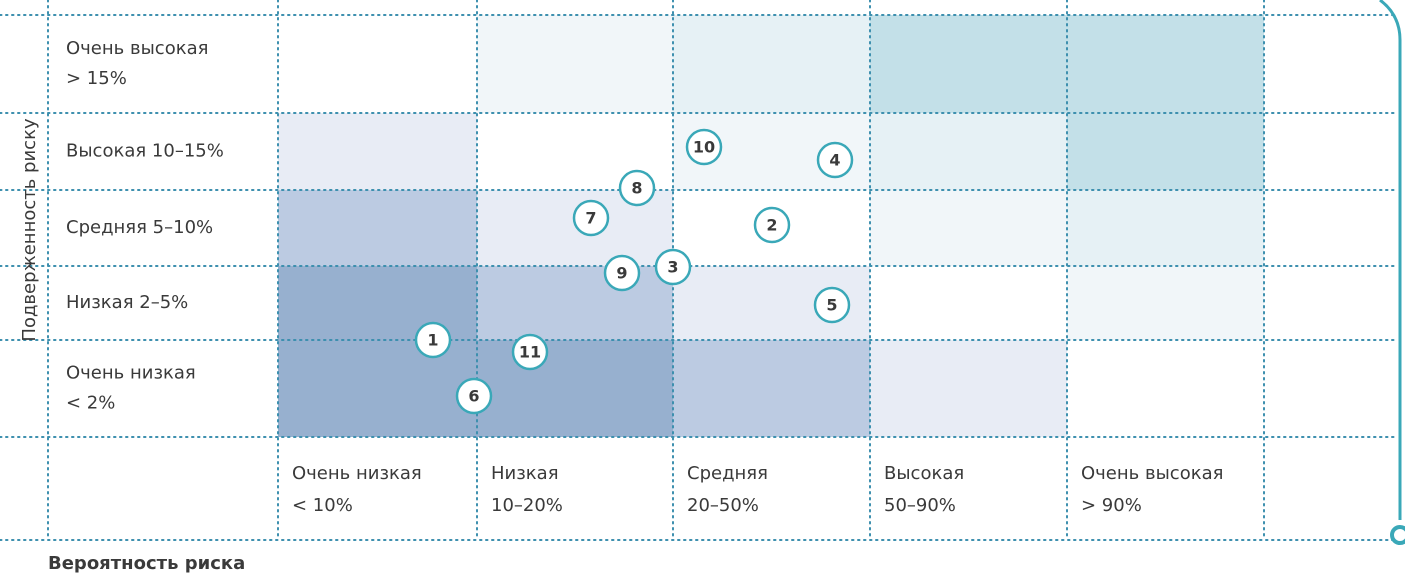  I want to click on risk-marker: 1, so click(433, 340).